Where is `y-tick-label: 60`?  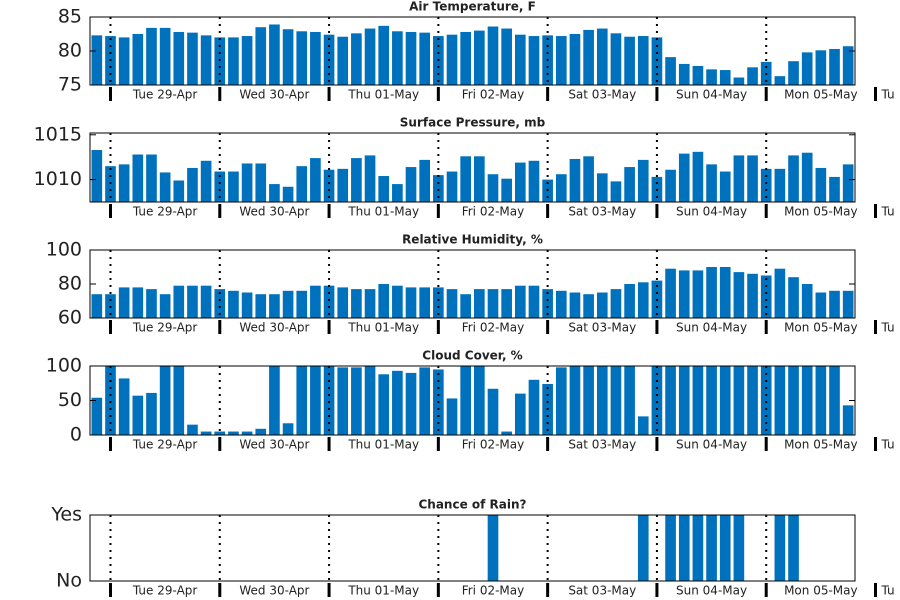
y-tick-label: 60 is located at coordinates (70, 318).